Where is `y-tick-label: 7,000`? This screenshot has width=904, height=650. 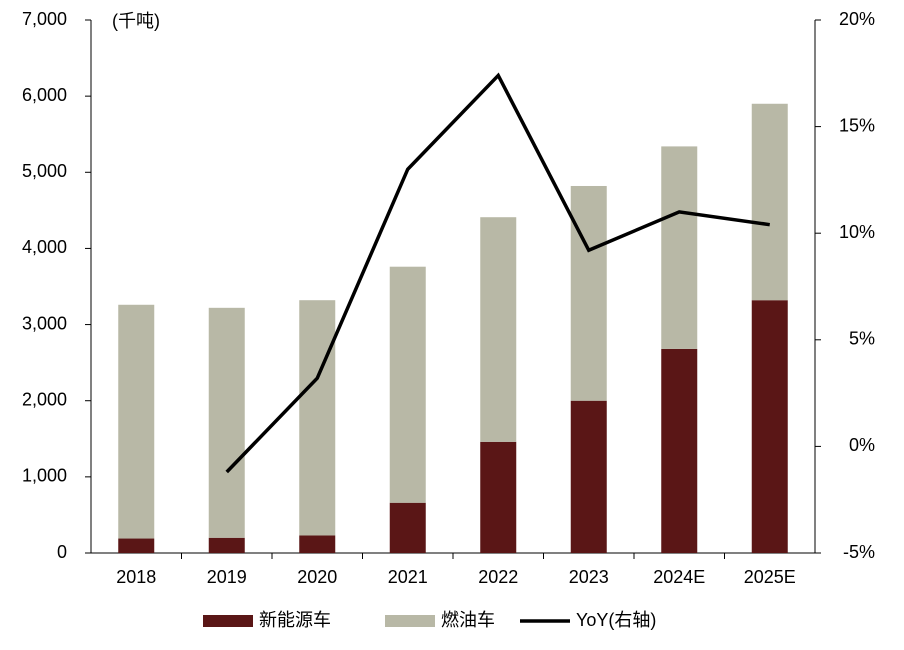 y-tick-label: 7,000 is located at coordinates (44, 19).